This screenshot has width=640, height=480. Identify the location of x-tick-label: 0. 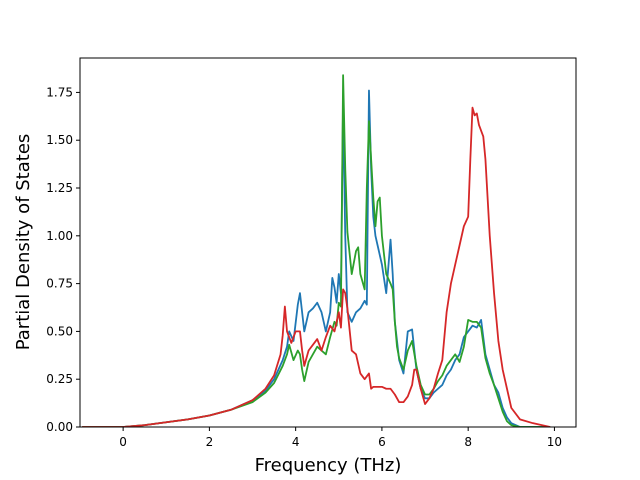
(123, 442).